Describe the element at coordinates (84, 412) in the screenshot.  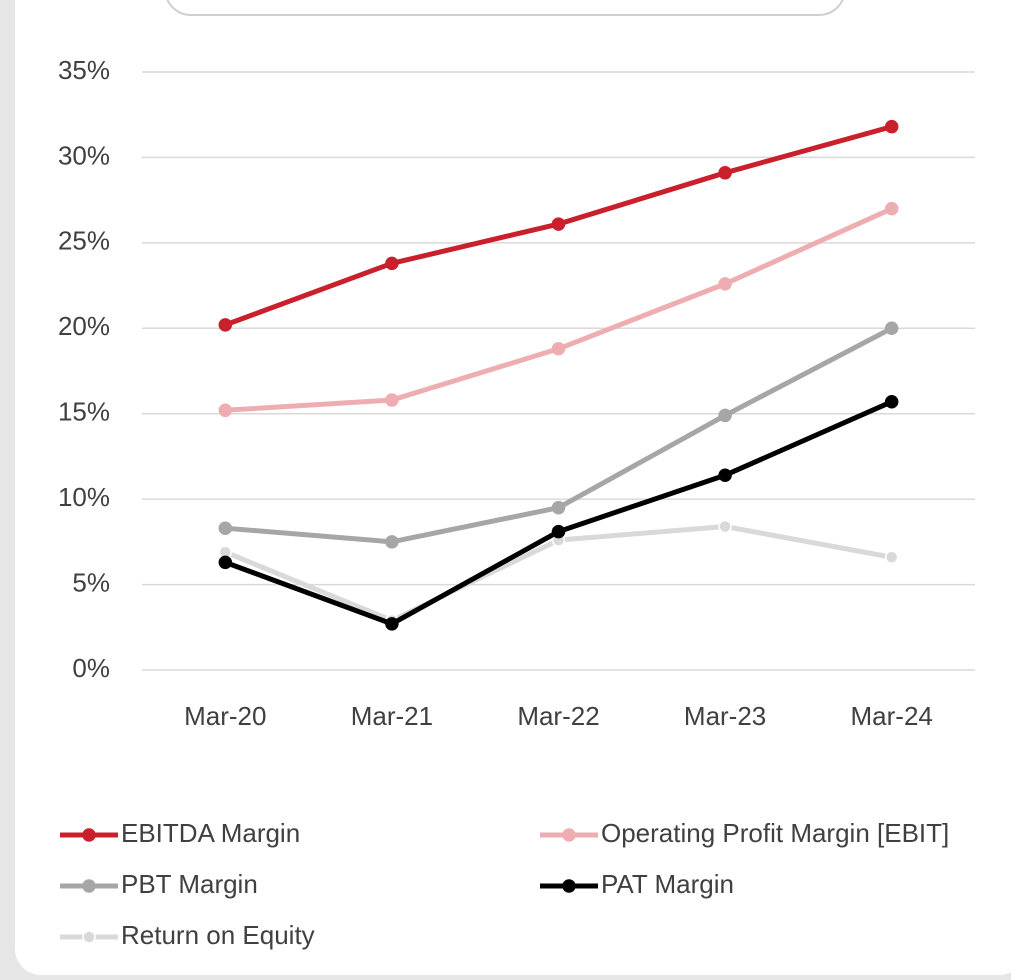
I see `y-tick-label: 15%` at that location.